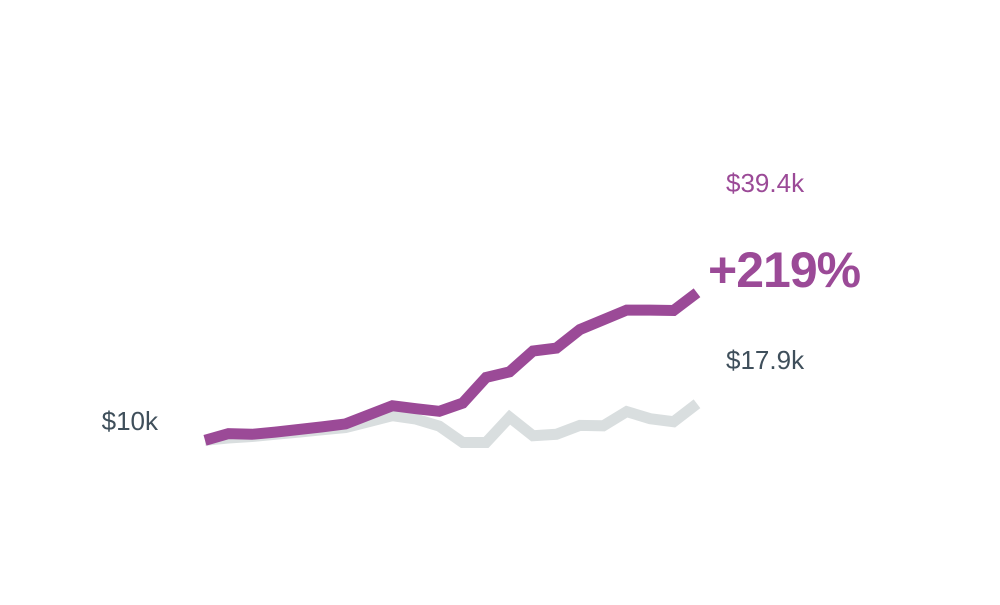  I want to click on primary-series-line, so click(452, 367).